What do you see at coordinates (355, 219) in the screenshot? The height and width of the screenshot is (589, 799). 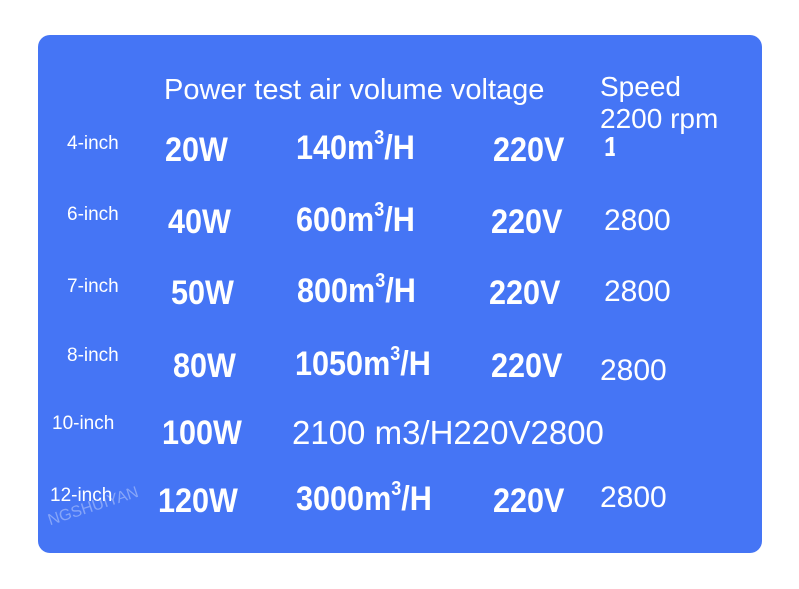 I see `airflow-value: 600m3/H` at bounding box center [355, 219].